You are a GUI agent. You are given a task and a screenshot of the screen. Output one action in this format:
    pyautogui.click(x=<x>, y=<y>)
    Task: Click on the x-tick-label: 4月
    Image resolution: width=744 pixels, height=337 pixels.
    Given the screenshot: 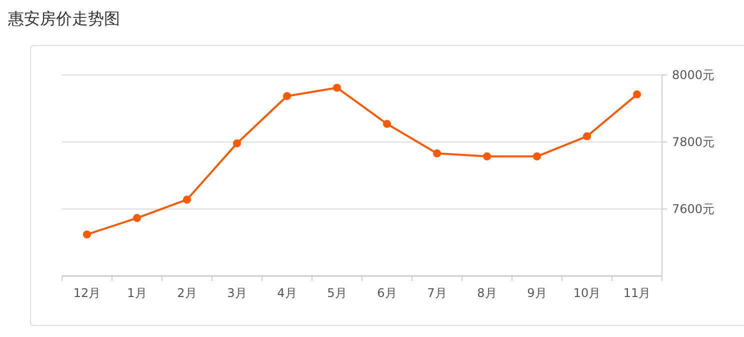 What is the action you would take?
    pyautogui.click(x=287, y=293)
    